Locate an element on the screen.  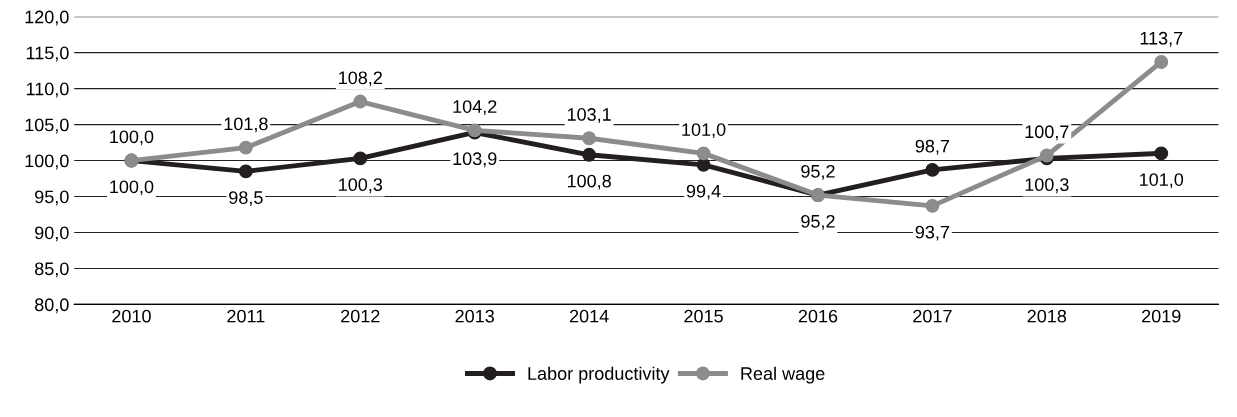
y-tick-label: 100,0 is located at coordinates (47, 162).